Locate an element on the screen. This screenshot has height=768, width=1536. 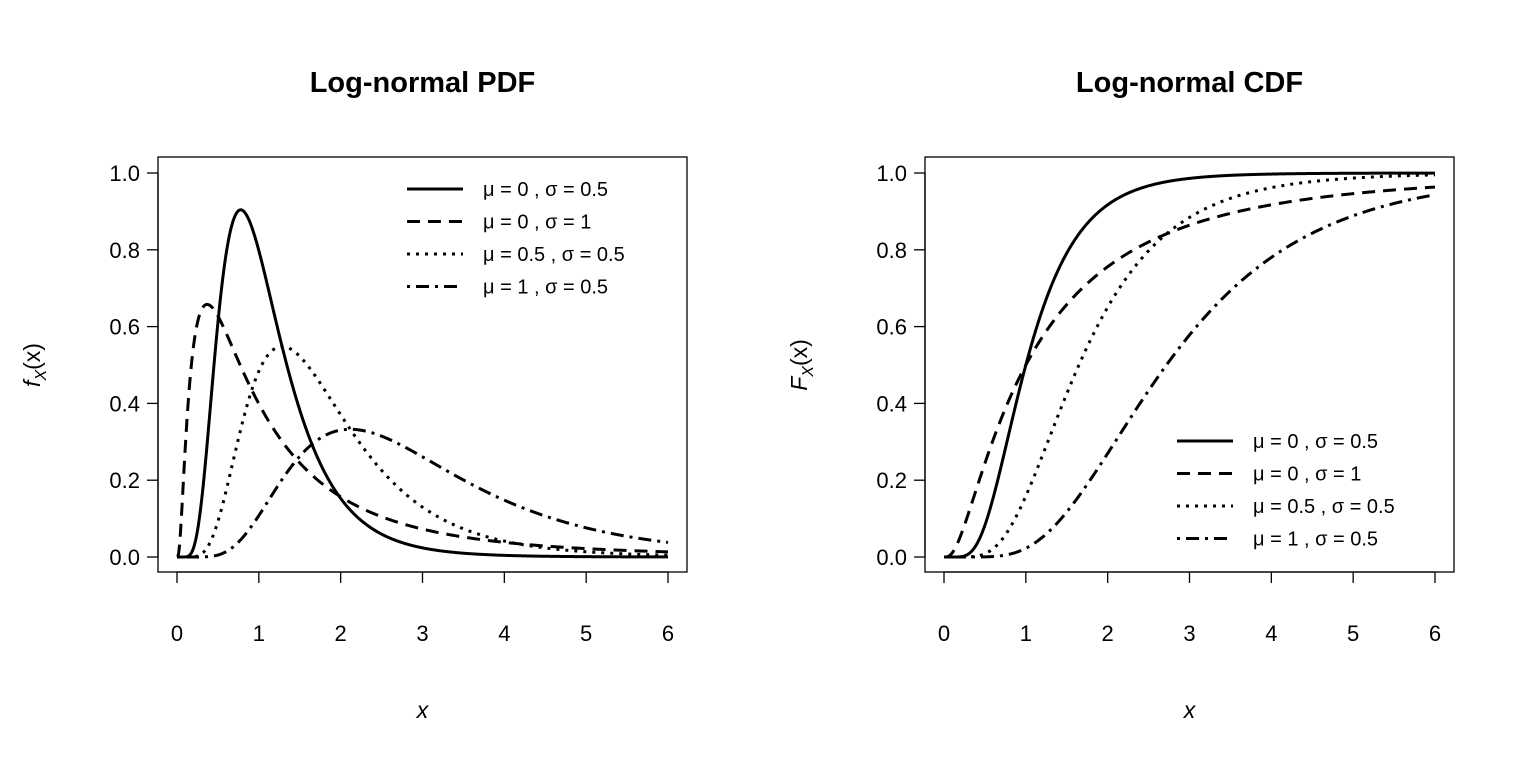
y-axis-label: fX(x) is located at coordinates (34, 365).